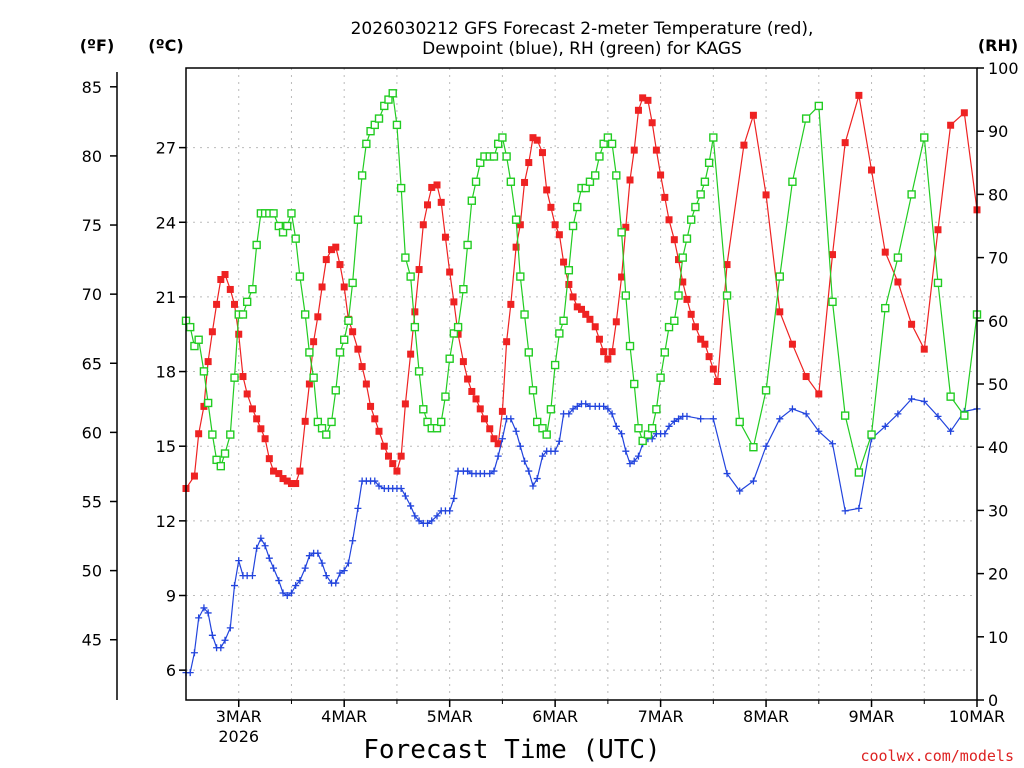  I want to click on rh-tick-label: 50, so click(998, 384).